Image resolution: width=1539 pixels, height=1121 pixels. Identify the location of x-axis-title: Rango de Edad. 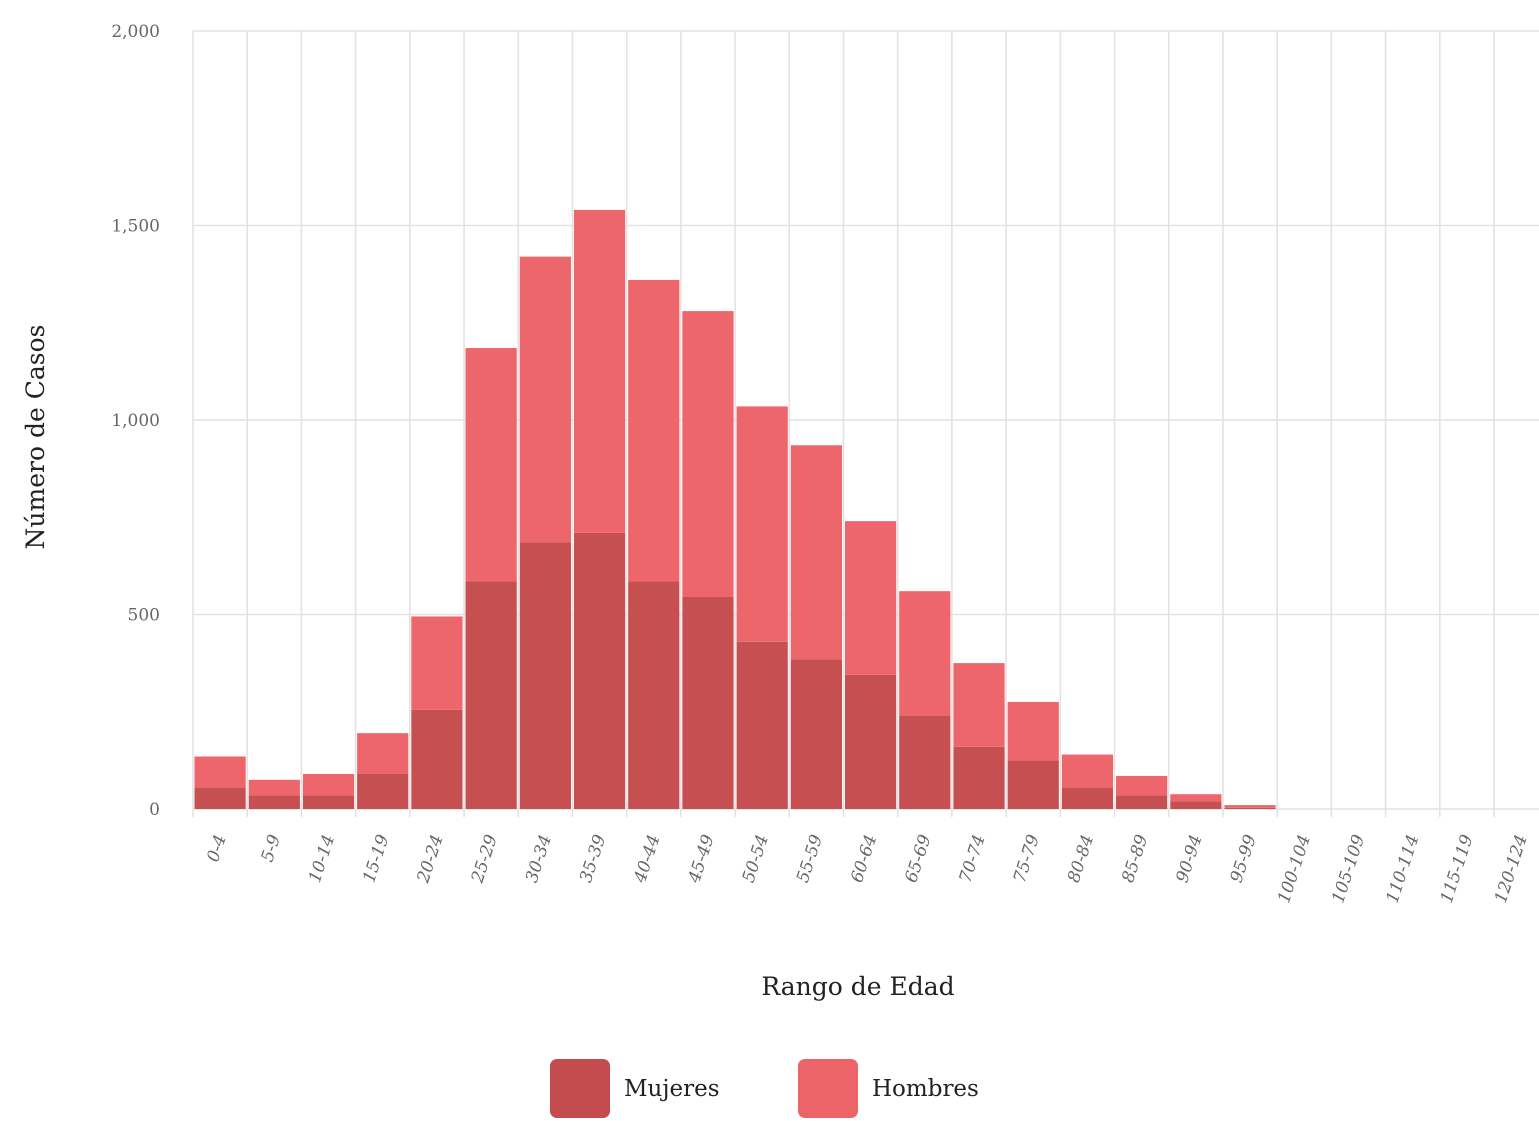
(857, 986).